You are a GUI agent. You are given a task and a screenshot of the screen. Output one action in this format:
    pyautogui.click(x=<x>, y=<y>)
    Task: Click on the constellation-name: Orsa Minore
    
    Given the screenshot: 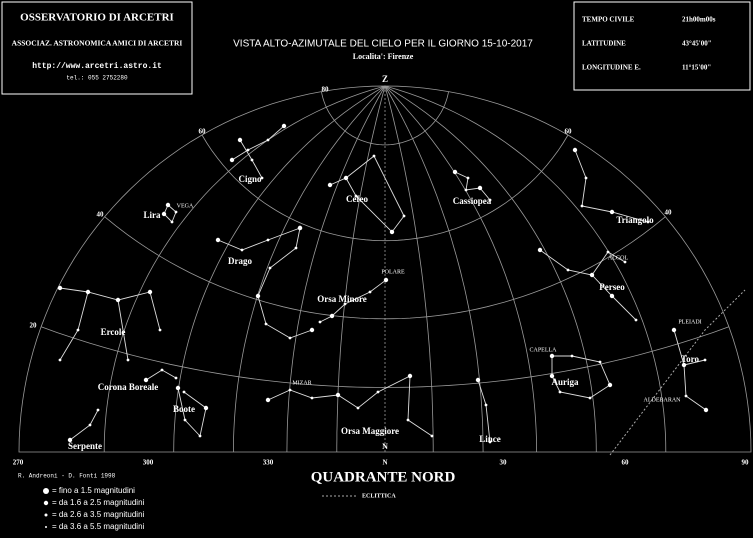 What is the action you would take?
    pyautogui.click(x=342, y=299)
    